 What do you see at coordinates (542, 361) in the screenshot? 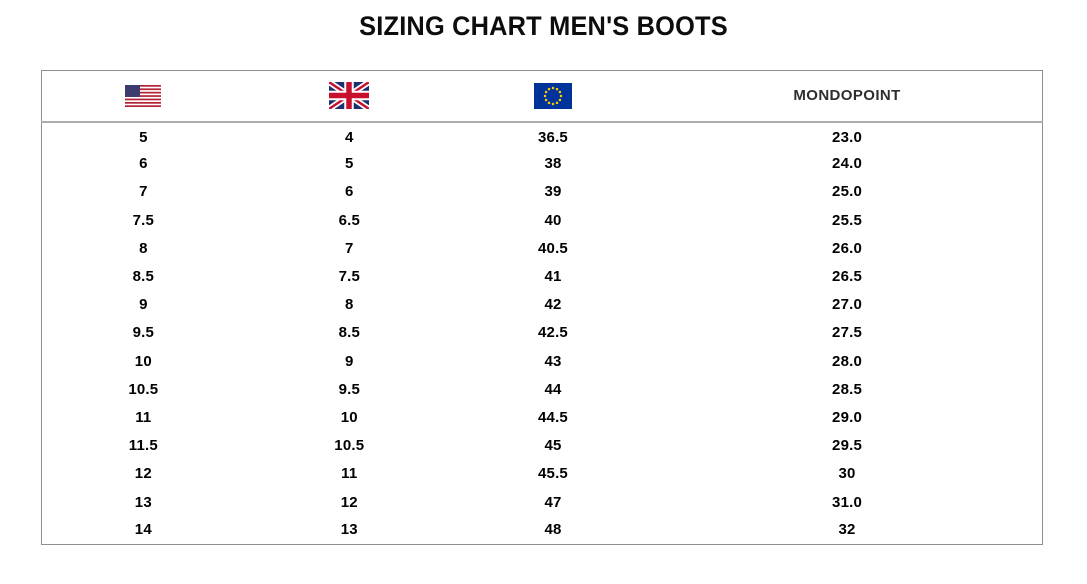
I see `table-row: 10 9 43 28.0` at bounding box center [542, 361].